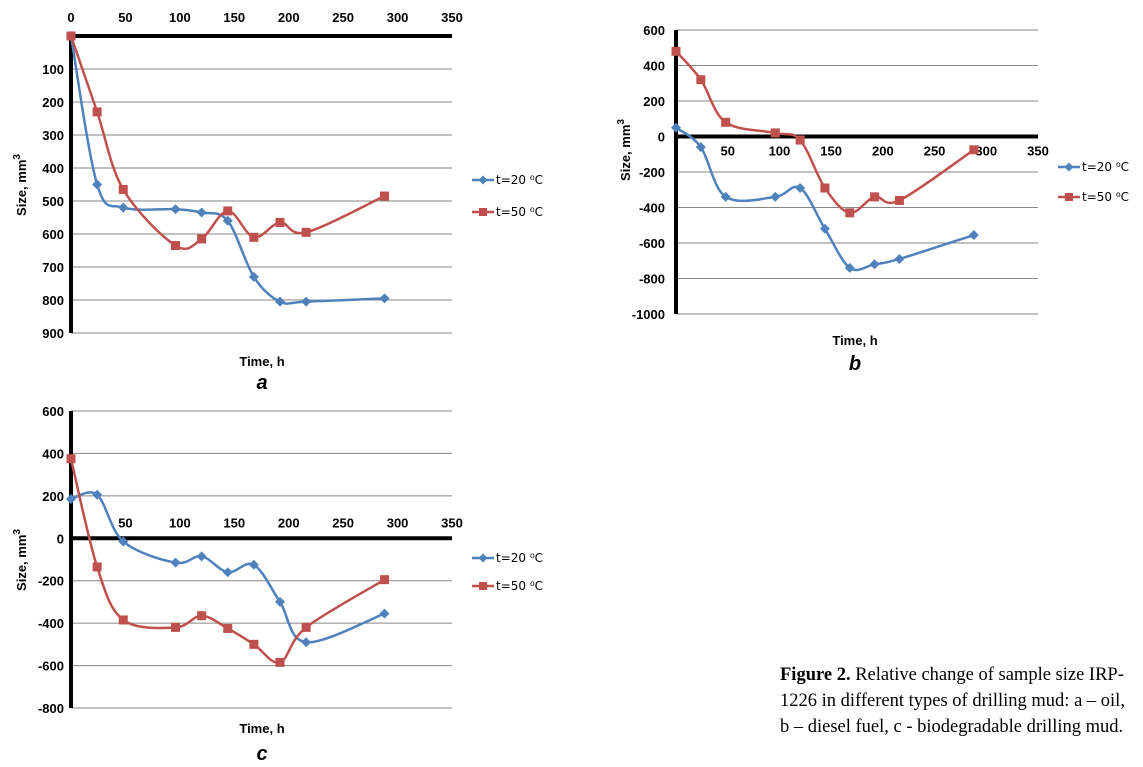 This screenshot has width=1143, height=767. What do you see at coordinates (53, 267) in the screenshot?
I see `y-tick-label: 700` at bounding box center [53, 267].